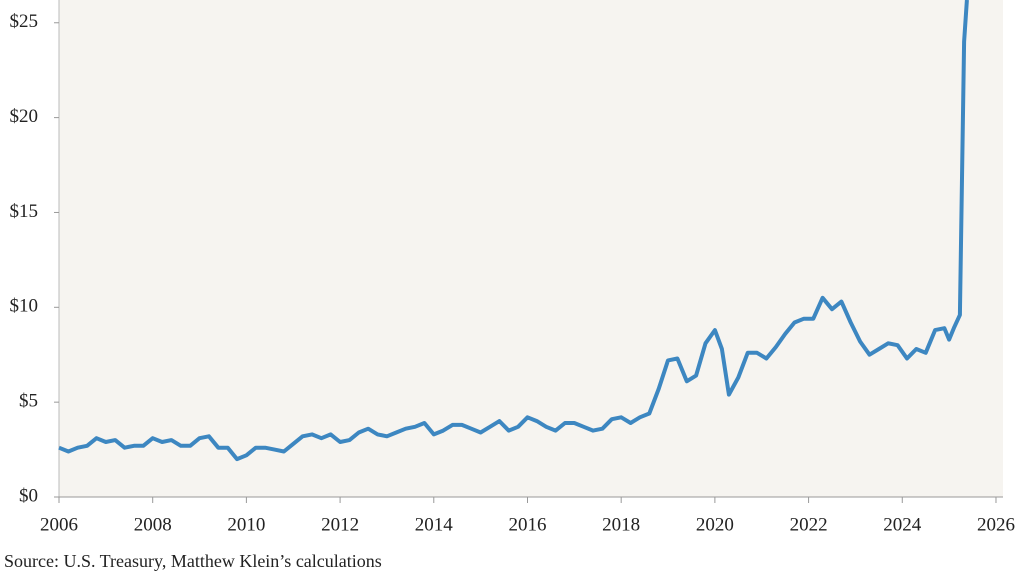  I want to click on x-tick-label: 2020, so click(715, 524).